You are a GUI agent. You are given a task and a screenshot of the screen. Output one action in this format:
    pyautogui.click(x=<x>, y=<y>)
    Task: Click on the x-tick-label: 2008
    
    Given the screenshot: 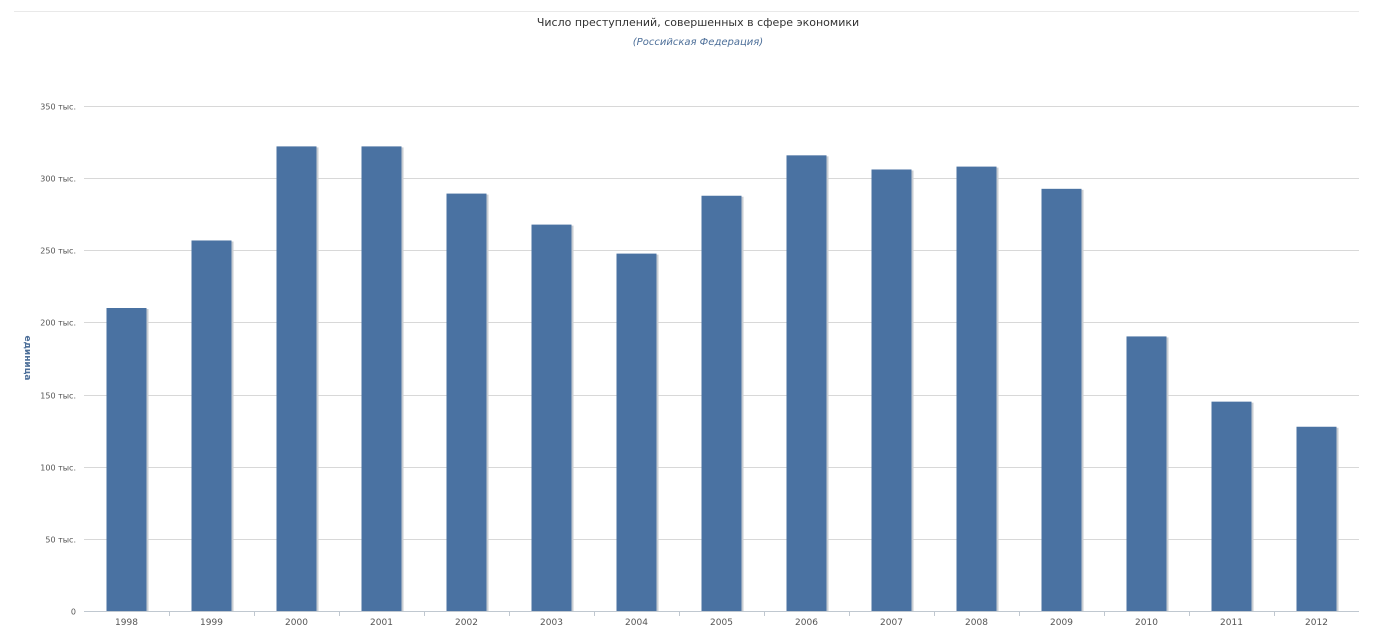 What is the action you would take?
    pyautogui.click(x=976, y=623)
    